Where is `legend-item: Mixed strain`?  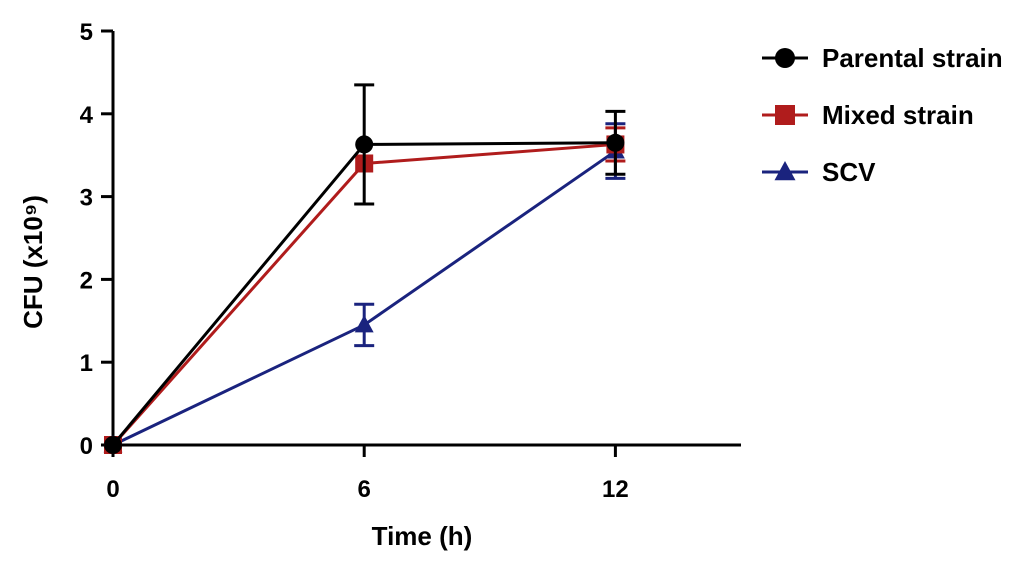
legend-item: Mixed strain is located at coordinates (868, 115).